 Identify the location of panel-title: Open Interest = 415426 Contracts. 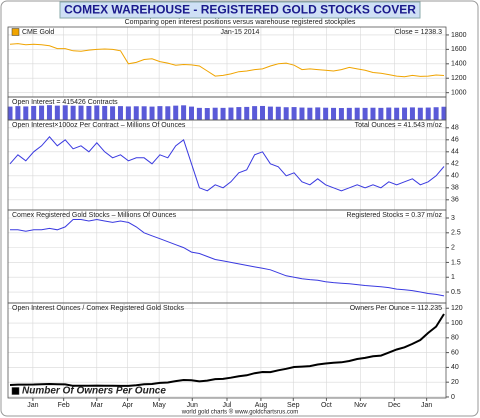
(65, 102).